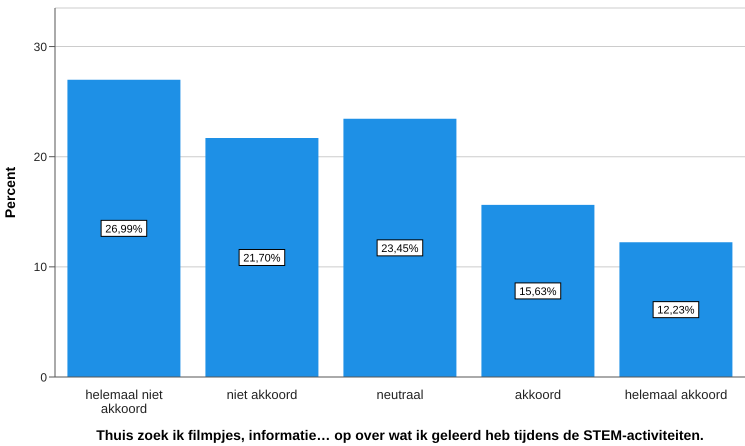 Image resolution: width=745 pixels, height=446 pixels. I want to click on data-label: 12,23%, so click(676, 310).